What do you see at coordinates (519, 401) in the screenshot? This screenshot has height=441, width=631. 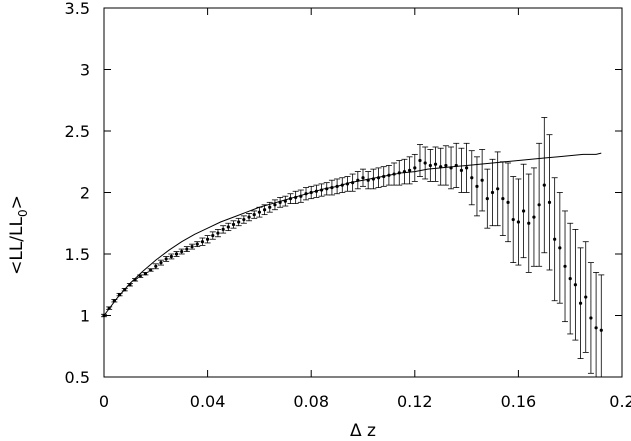 I see `x-tick-label: 0.16` at bounding box center [519, 401].